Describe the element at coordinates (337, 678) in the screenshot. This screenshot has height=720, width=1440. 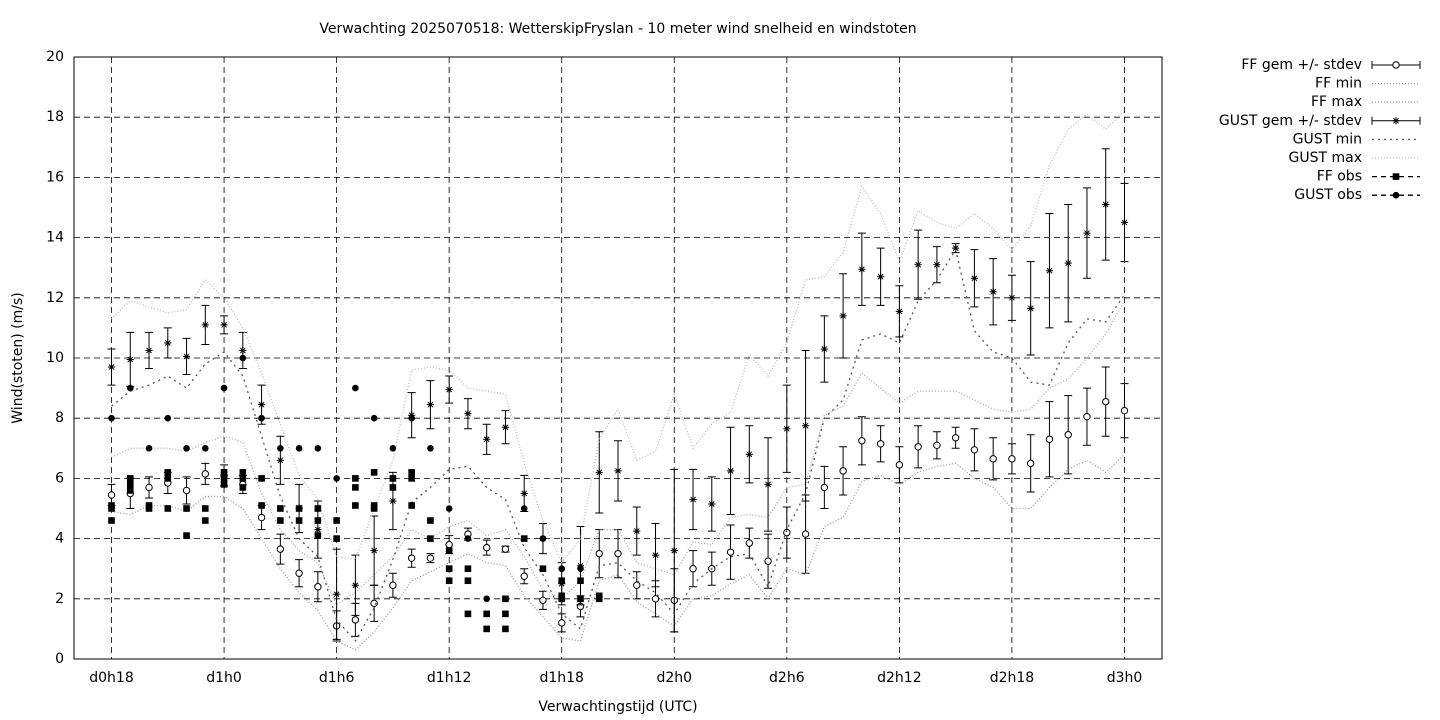
I see `x-tick-label: d1h6` at that location.